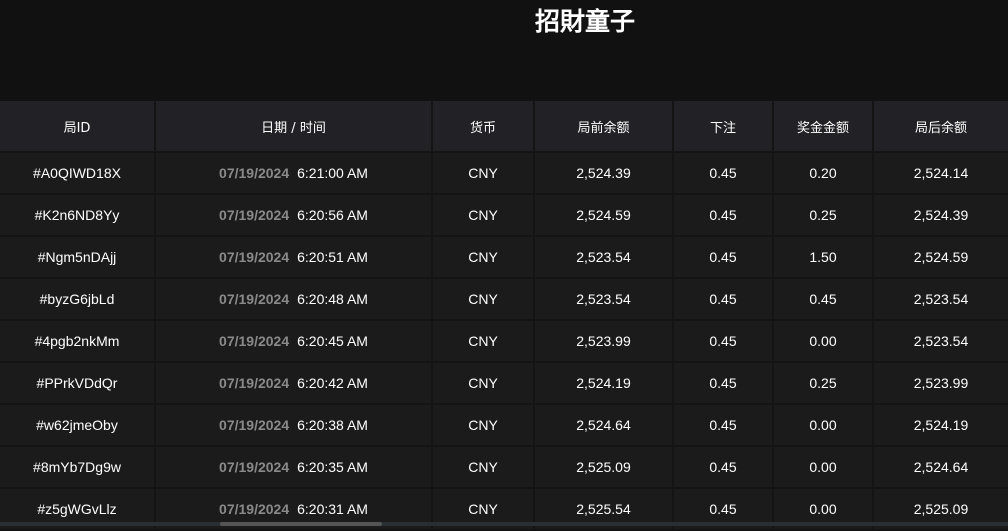 This screenshot has width=1008, height=531. I want to click on balance-after-cell-text: 2,525.09, so click(941, 509).